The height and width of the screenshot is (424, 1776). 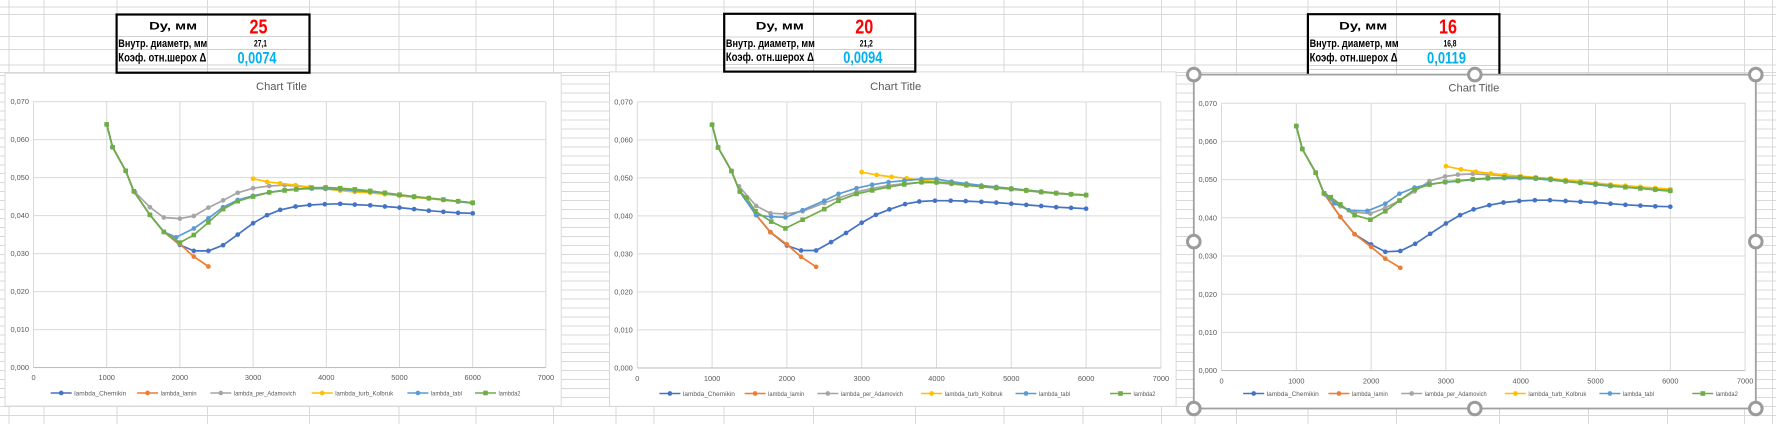 What do you see at coordinates (862, 57) in the screenshot?
I see `svg-text: 0,0094` at bounding box center [862, 57].